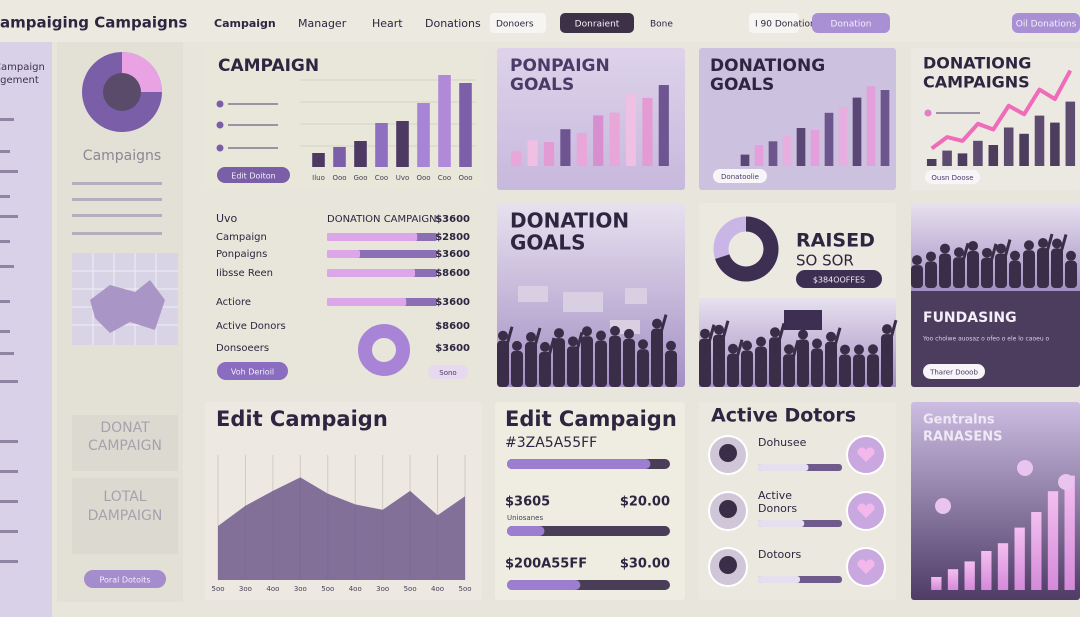 This screenshot has height=617, width=1080. Describe the element at coordinates (963, 437) in the screenshot. I see `card-title: RANASENS` at that location.